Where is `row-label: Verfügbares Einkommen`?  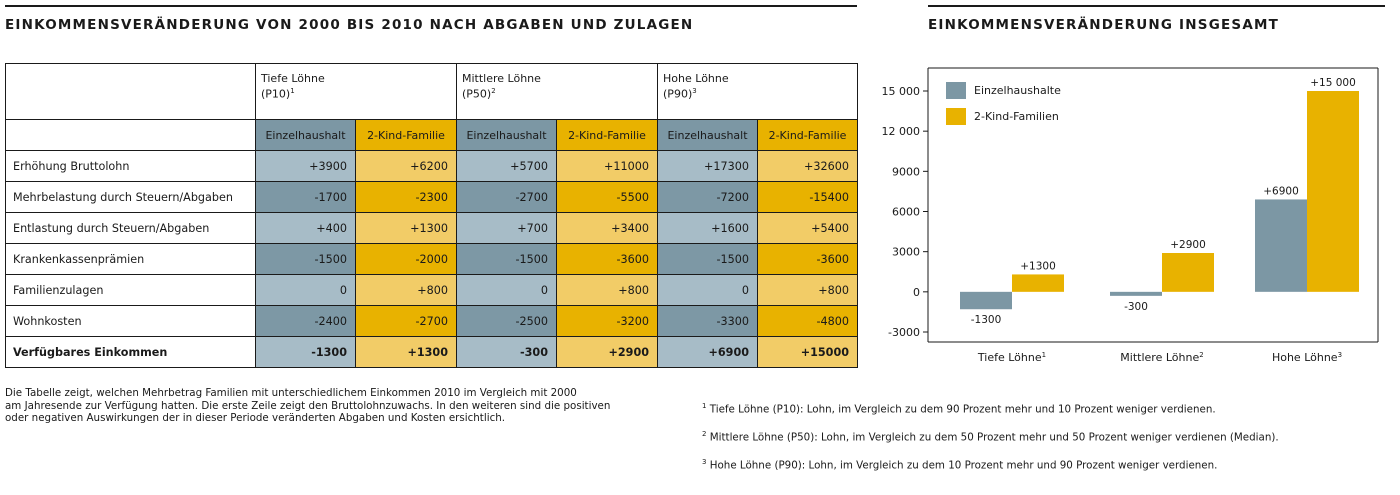
row-label: Verfügbares Einkommen is located at coordinates (130, 352).